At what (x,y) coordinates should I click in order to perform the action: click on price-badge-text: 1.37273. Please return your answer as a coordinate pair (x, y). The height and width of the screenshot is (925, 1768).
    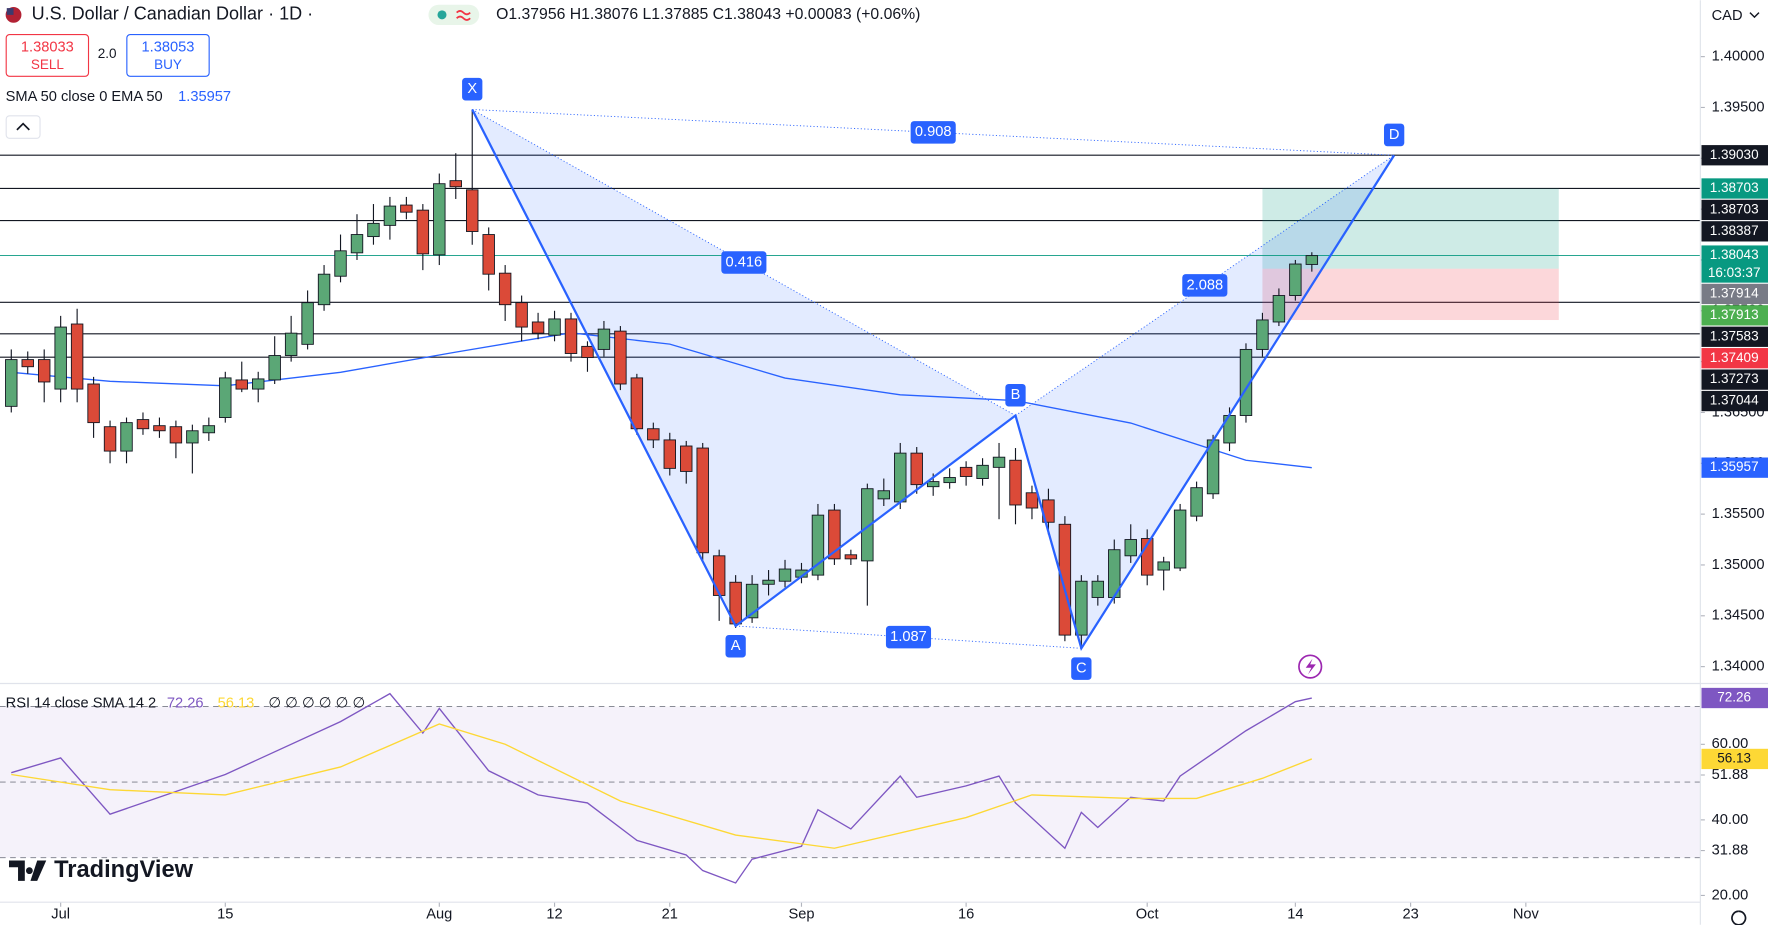
    Looking at the image, I should click on (1734, 378).